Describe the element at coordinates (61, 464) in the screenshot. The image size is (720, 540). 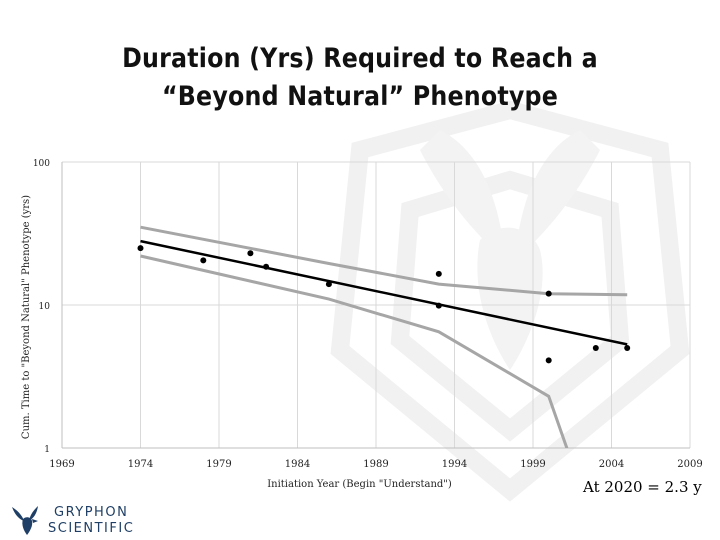
I see `x-tick-label: 1969` at that location.